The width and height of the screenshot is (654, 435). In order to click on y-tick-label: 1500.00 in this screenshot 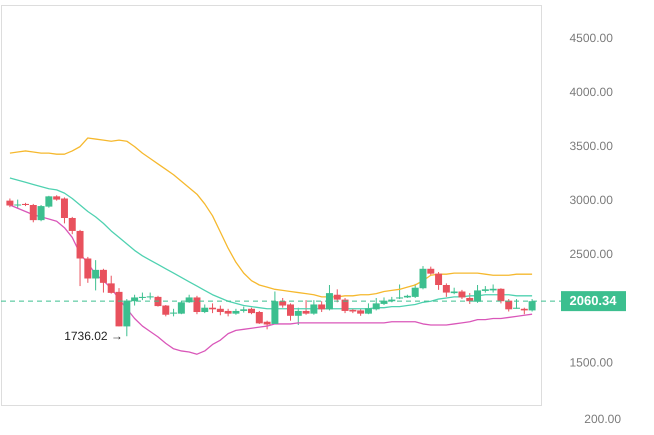, I will do `click(592, 362)`.